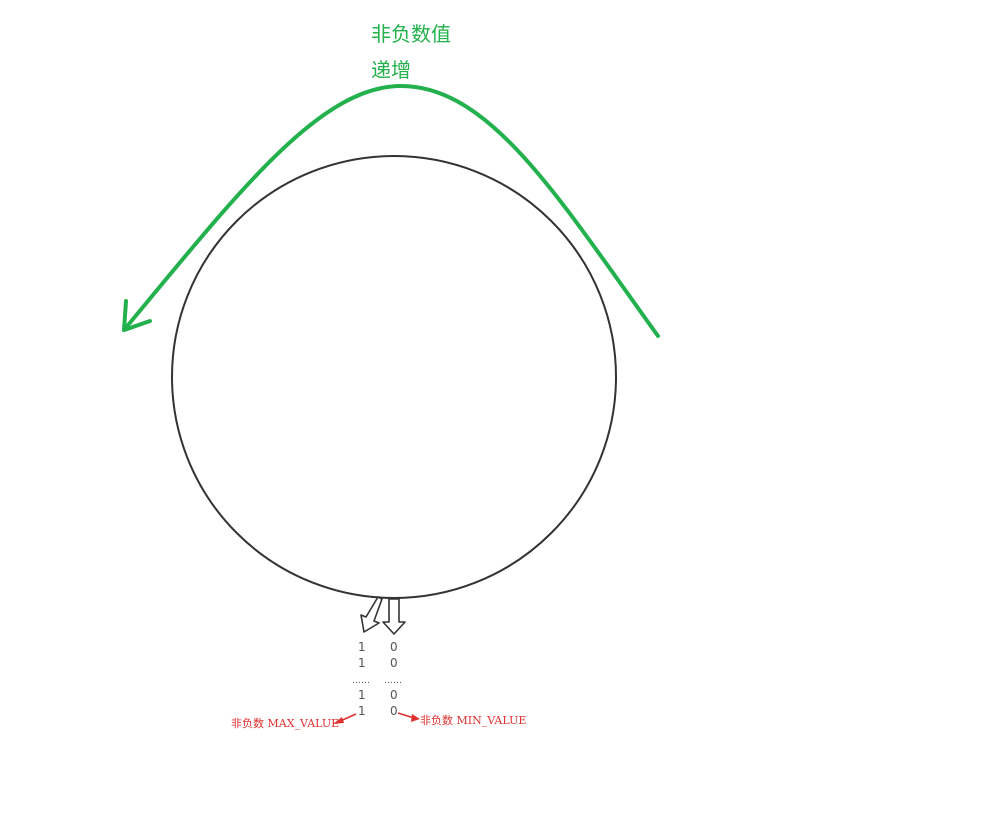  What do you see at coordinates (362, 711) in the screenshot?
I see `bit-left-4: 1` at bounding box center [362, 711].